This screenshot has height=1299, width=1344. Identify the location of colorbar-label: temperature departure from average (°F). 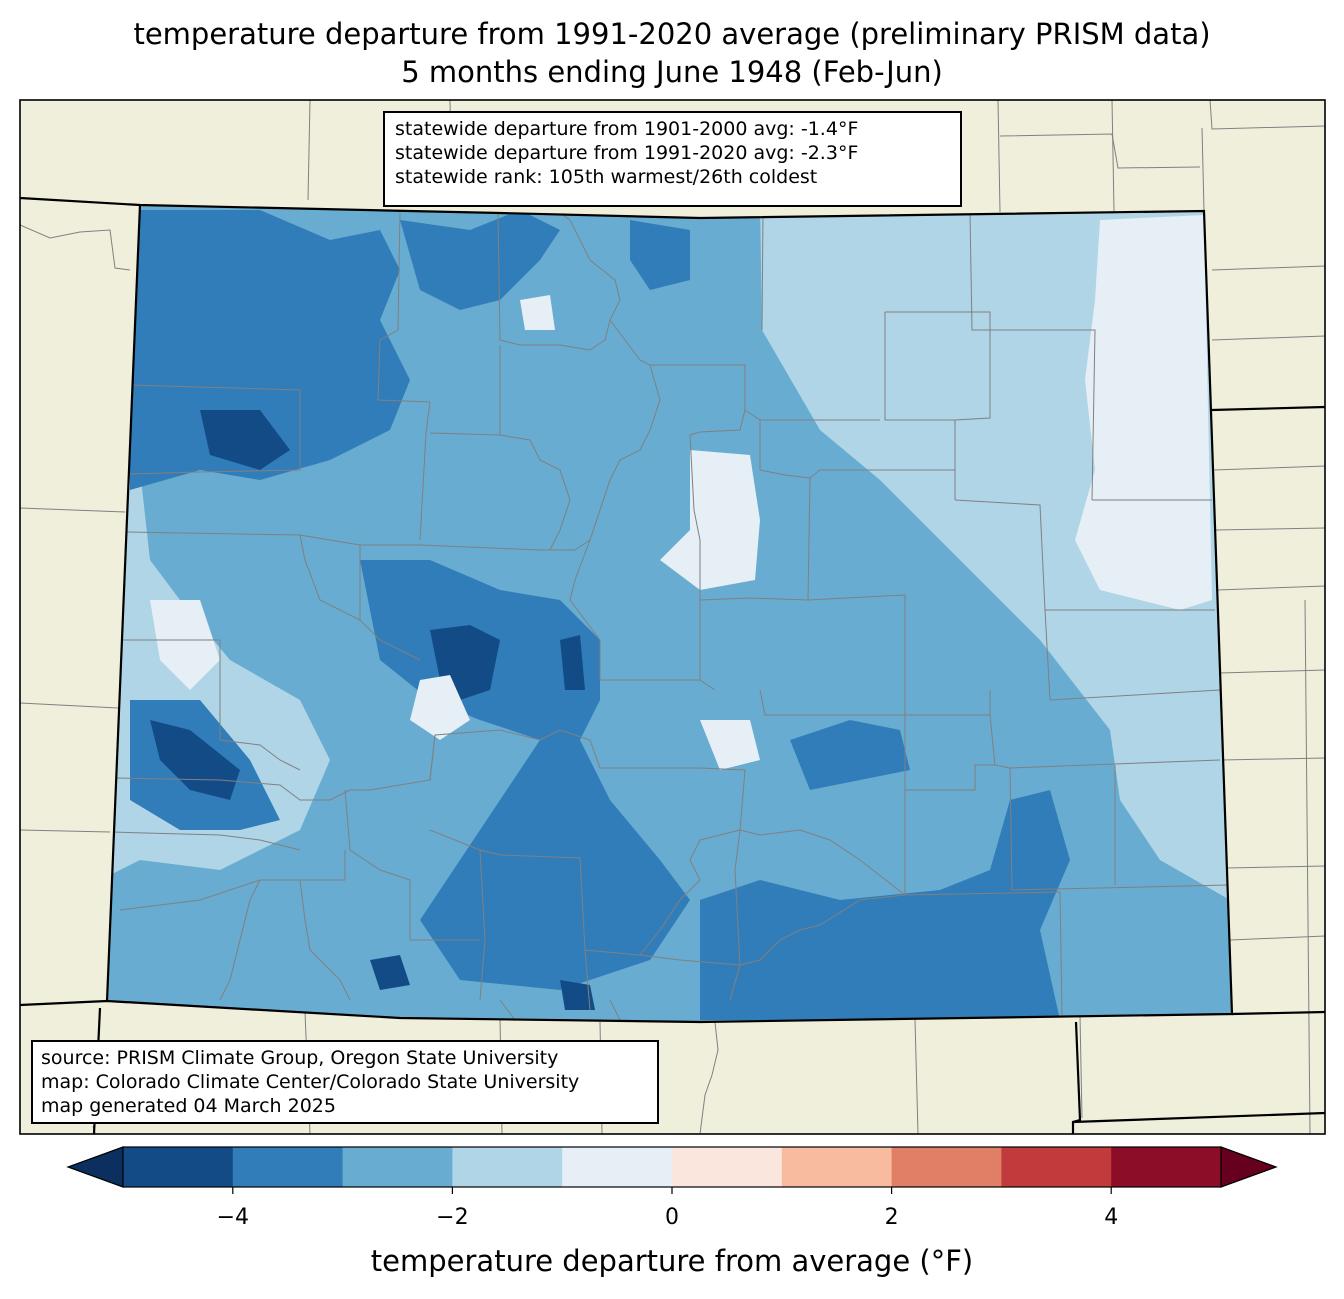
(672, 1261).